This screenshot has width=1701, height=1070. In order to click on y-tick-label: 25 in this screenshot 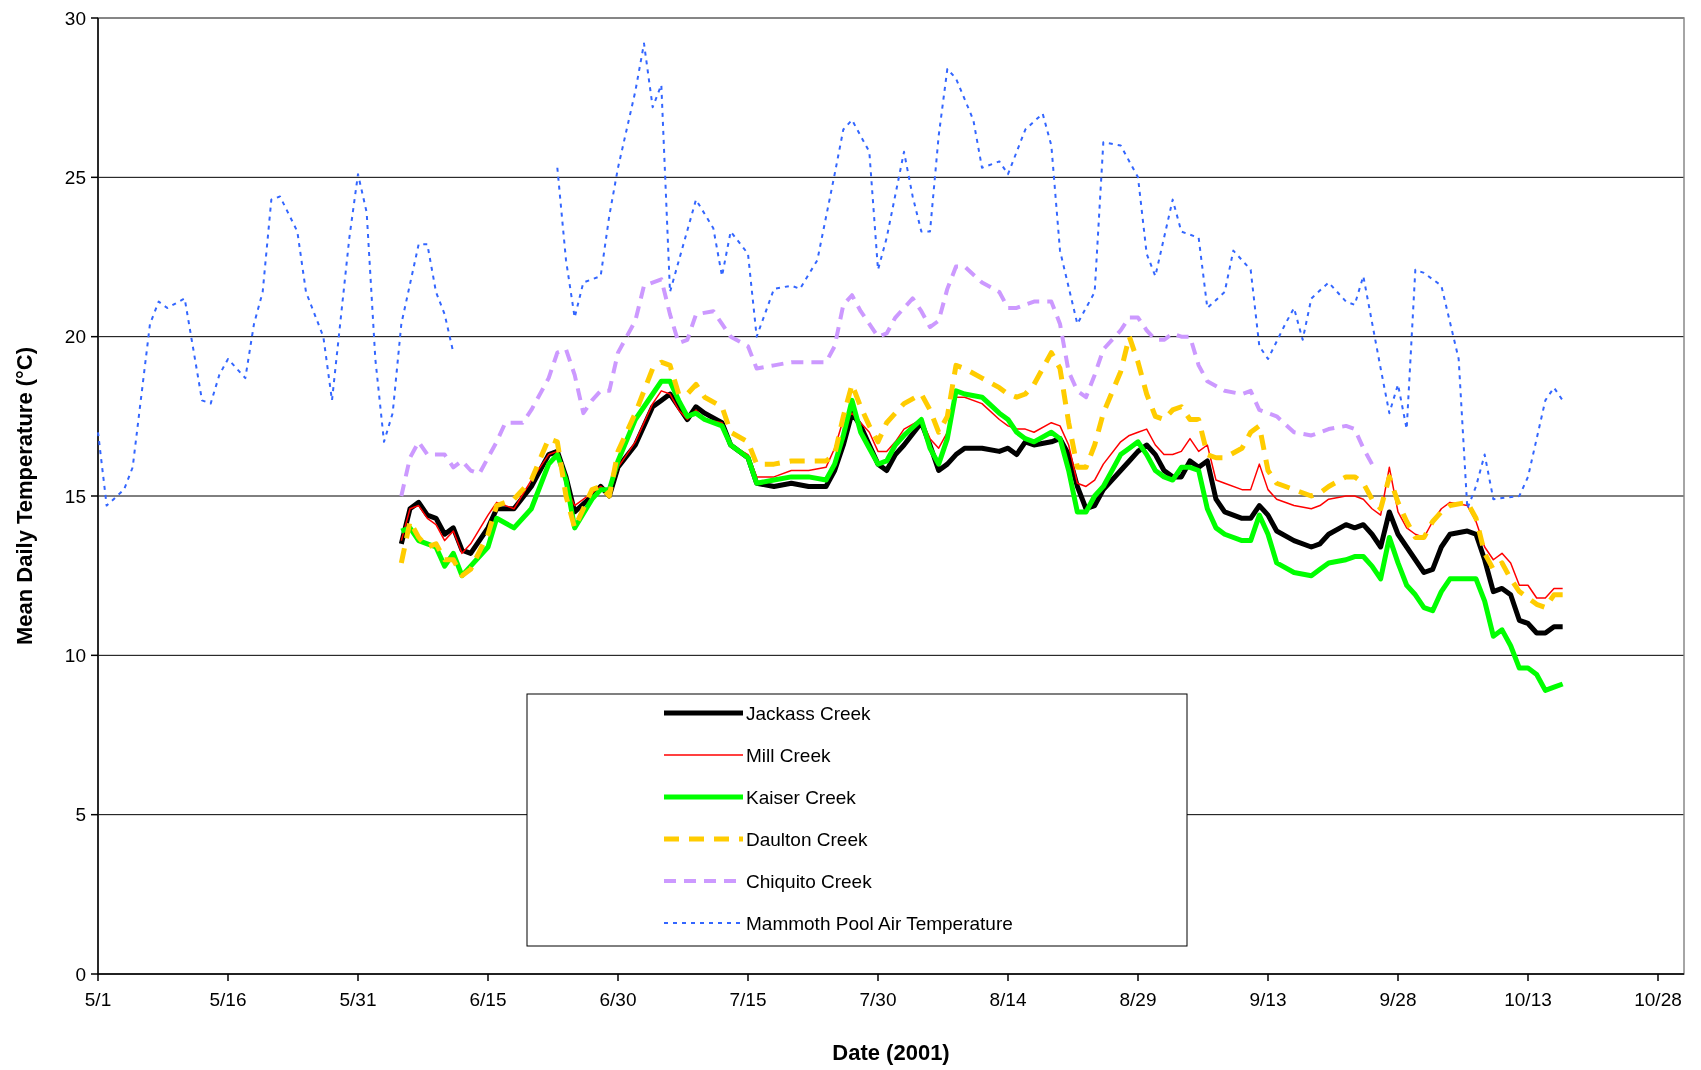, I will do `click(75, 177)`.